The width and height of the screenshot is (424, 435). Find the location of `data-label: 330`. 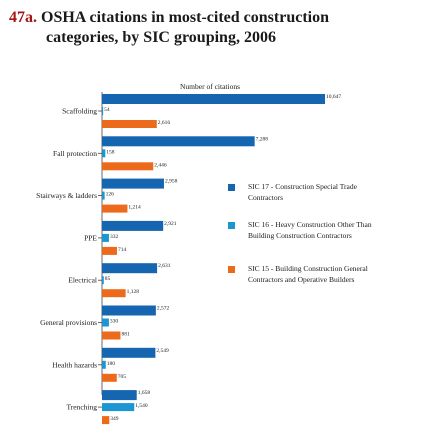

data-label: 330 is located at coordinates (114, 322).